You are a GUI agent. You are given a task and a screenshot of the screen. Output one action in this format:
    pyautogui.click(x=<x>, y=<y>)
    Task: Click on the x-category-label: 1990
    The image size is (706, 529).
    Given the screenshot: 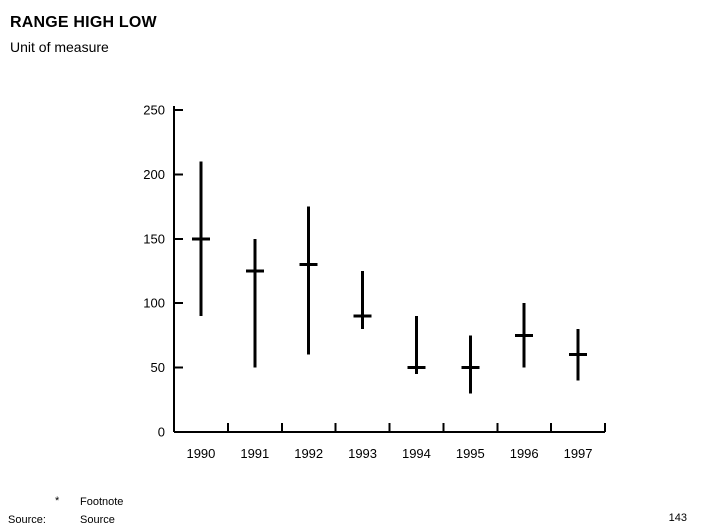 What is the action you would take?
    pyautogui.click(x=200, y=453)
    